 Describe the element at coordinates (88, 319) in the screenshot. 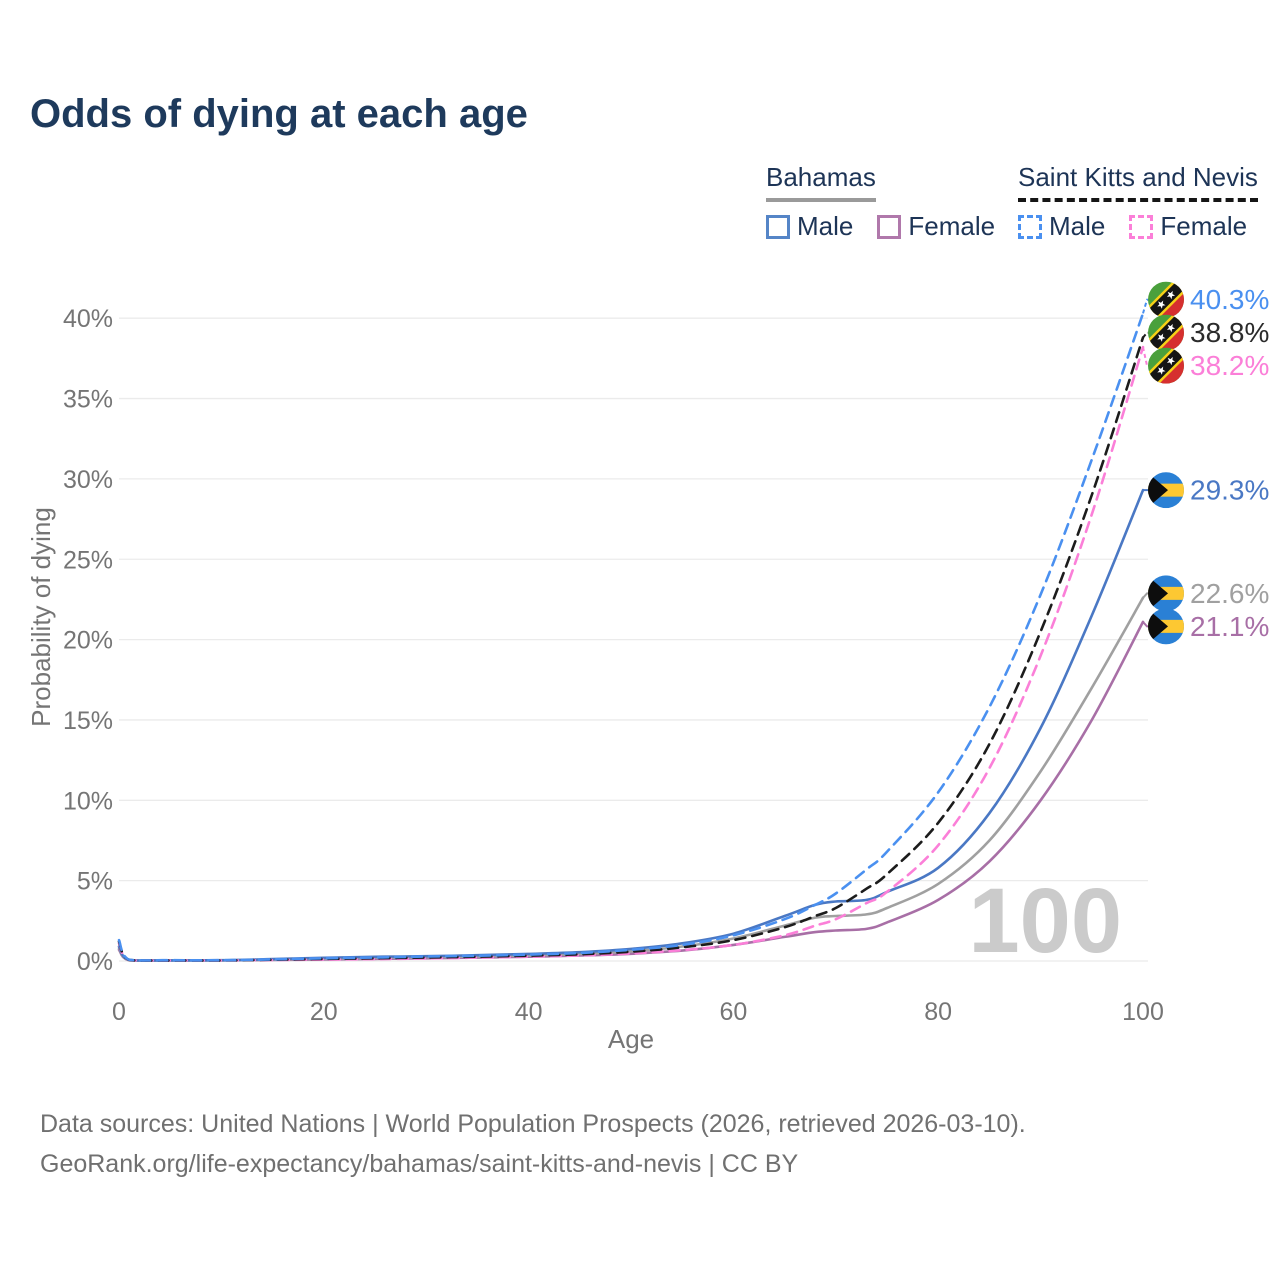

I see `y-tick-label: 40%` at that location.